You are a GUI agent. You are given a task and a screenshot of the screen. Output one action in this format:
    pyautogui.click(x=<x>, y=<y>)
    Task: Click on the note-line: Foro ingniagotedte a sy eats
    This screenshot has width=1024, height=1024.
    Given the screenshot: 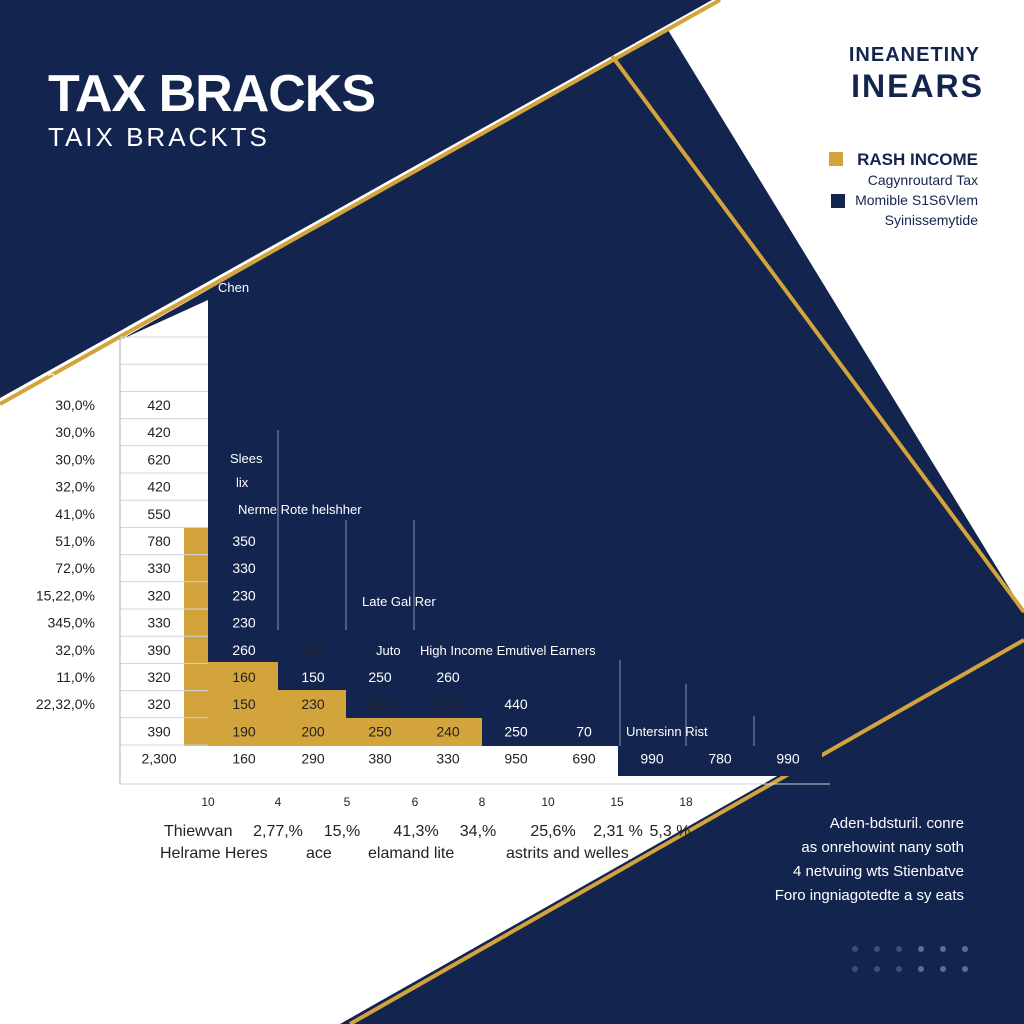 What is the action you would take?
    pyautogui.click(x=869, y=895)
    